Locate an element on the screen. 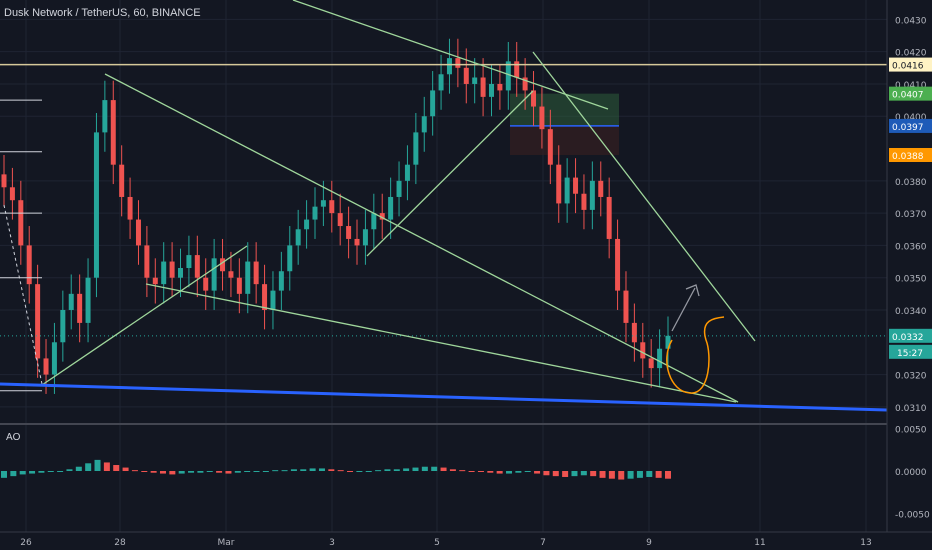 The height and width of the screenshot is (550, 932). time-tick-label: Mar is located at coordinates (226, 543).